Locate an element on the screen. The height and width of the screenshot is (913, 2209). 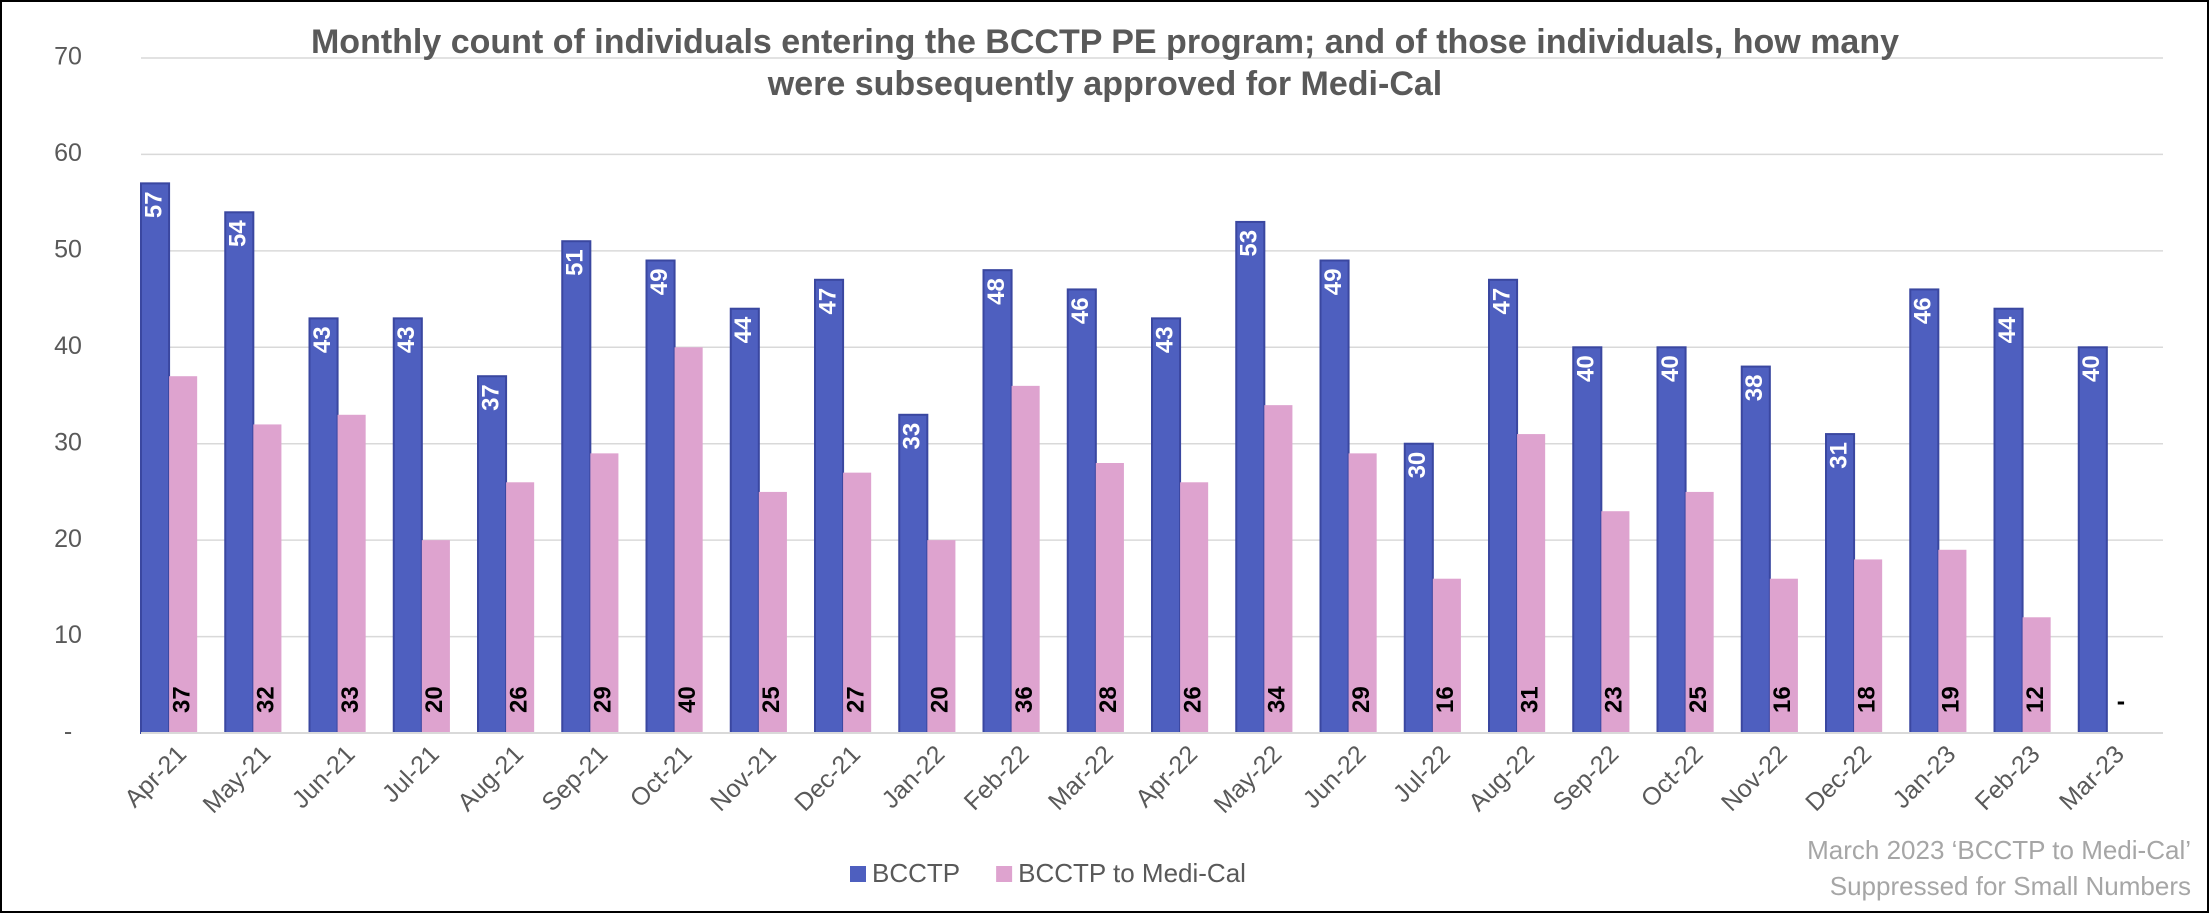
value-label: 38 is located at coordinates (1754, 388).